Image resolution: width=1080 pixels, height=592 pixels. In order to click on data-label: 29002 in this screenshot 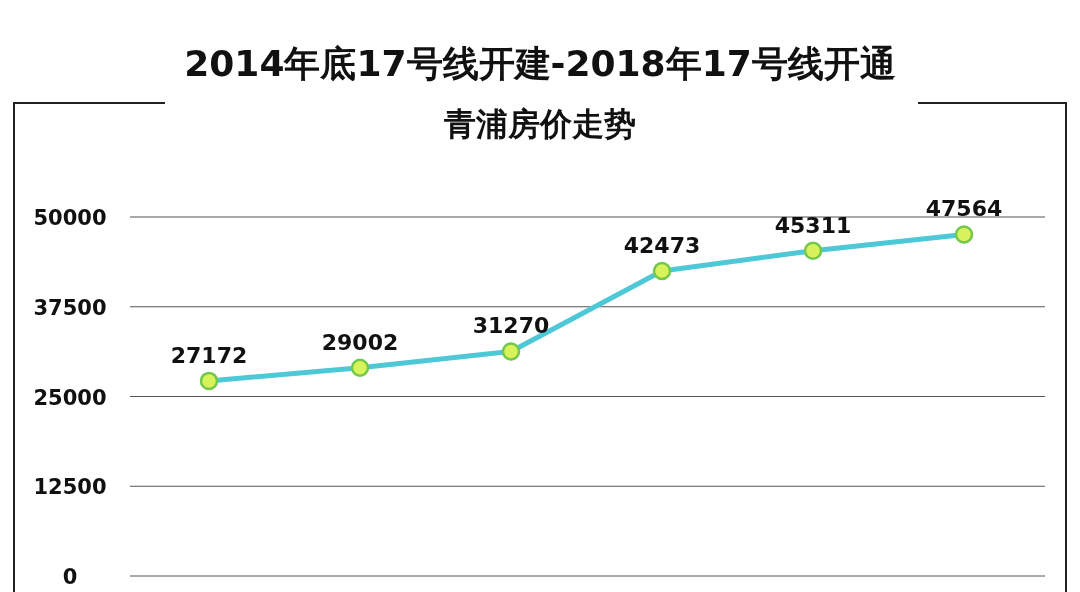, I will do `click(360, 342)`.